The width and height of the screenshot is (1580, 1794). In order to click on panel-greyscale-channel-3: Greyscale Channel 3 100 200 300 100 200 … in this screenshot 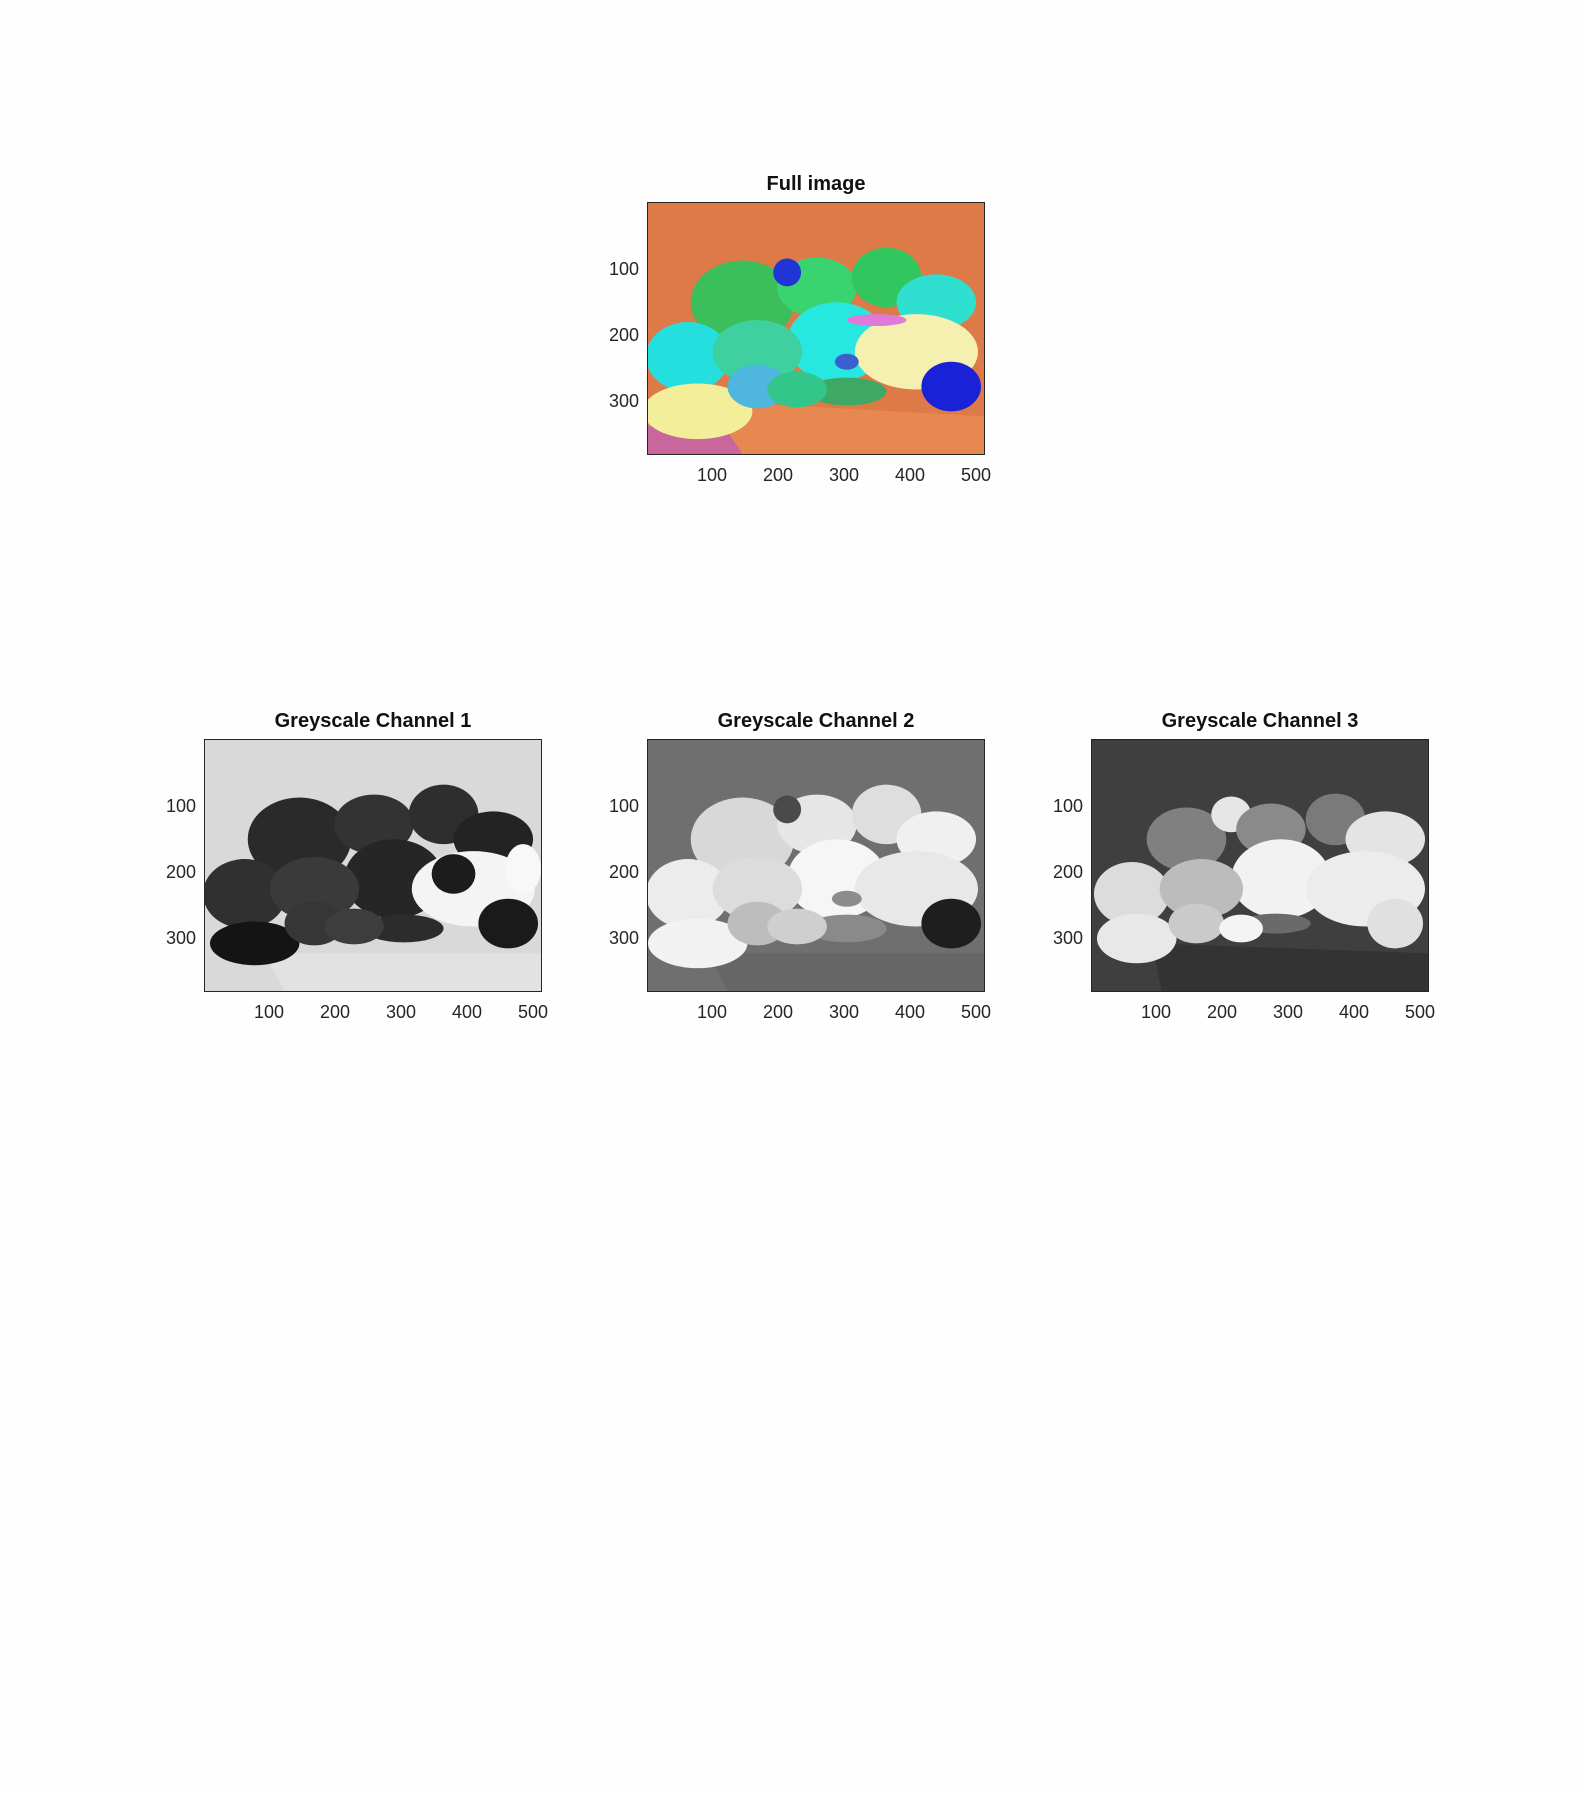, I will do `click(1244, 875)`.